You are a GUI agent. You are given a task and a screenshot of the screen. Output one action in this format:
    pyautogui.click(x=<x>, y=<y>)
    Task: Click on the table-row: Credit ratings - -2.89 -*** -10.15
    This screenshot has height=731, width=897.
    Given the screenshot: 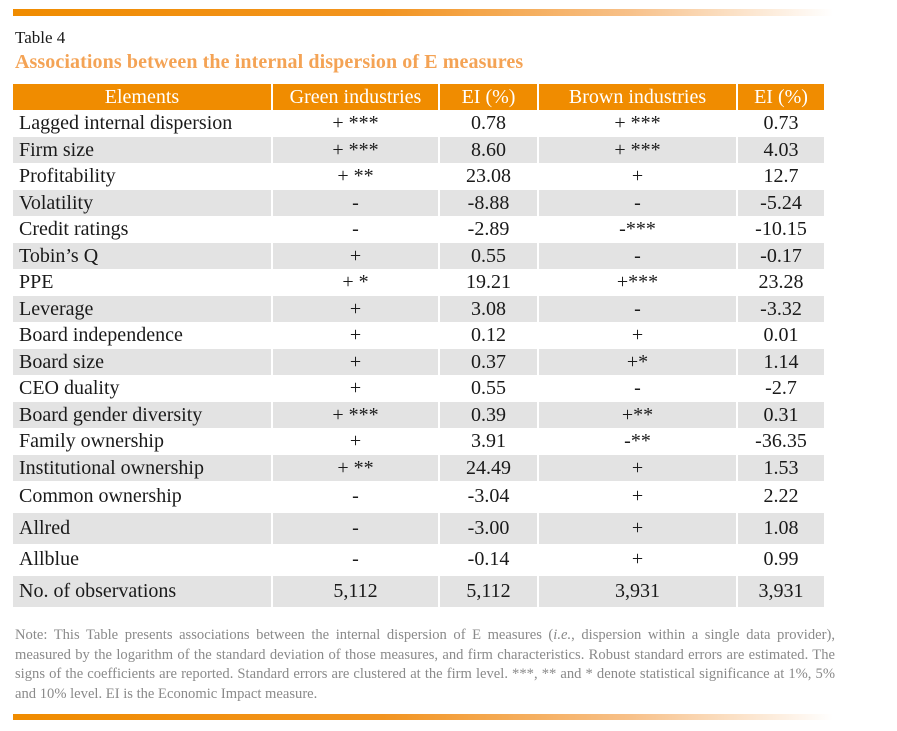 What is the action you would take?
    pyautogui.click(x=418, y=229)
    